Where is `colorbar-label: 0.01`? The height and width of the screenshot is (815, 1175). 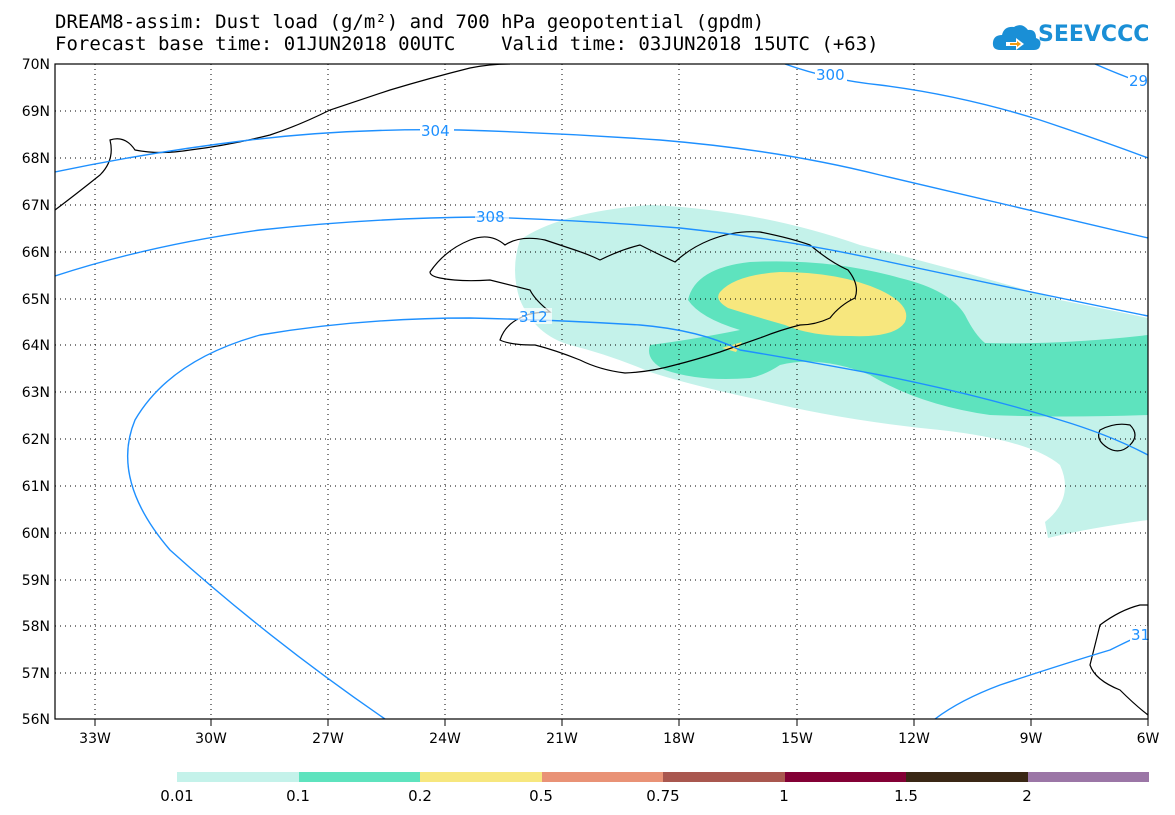
colorbar-label: 0.01 is located at coordinates (177, 796).